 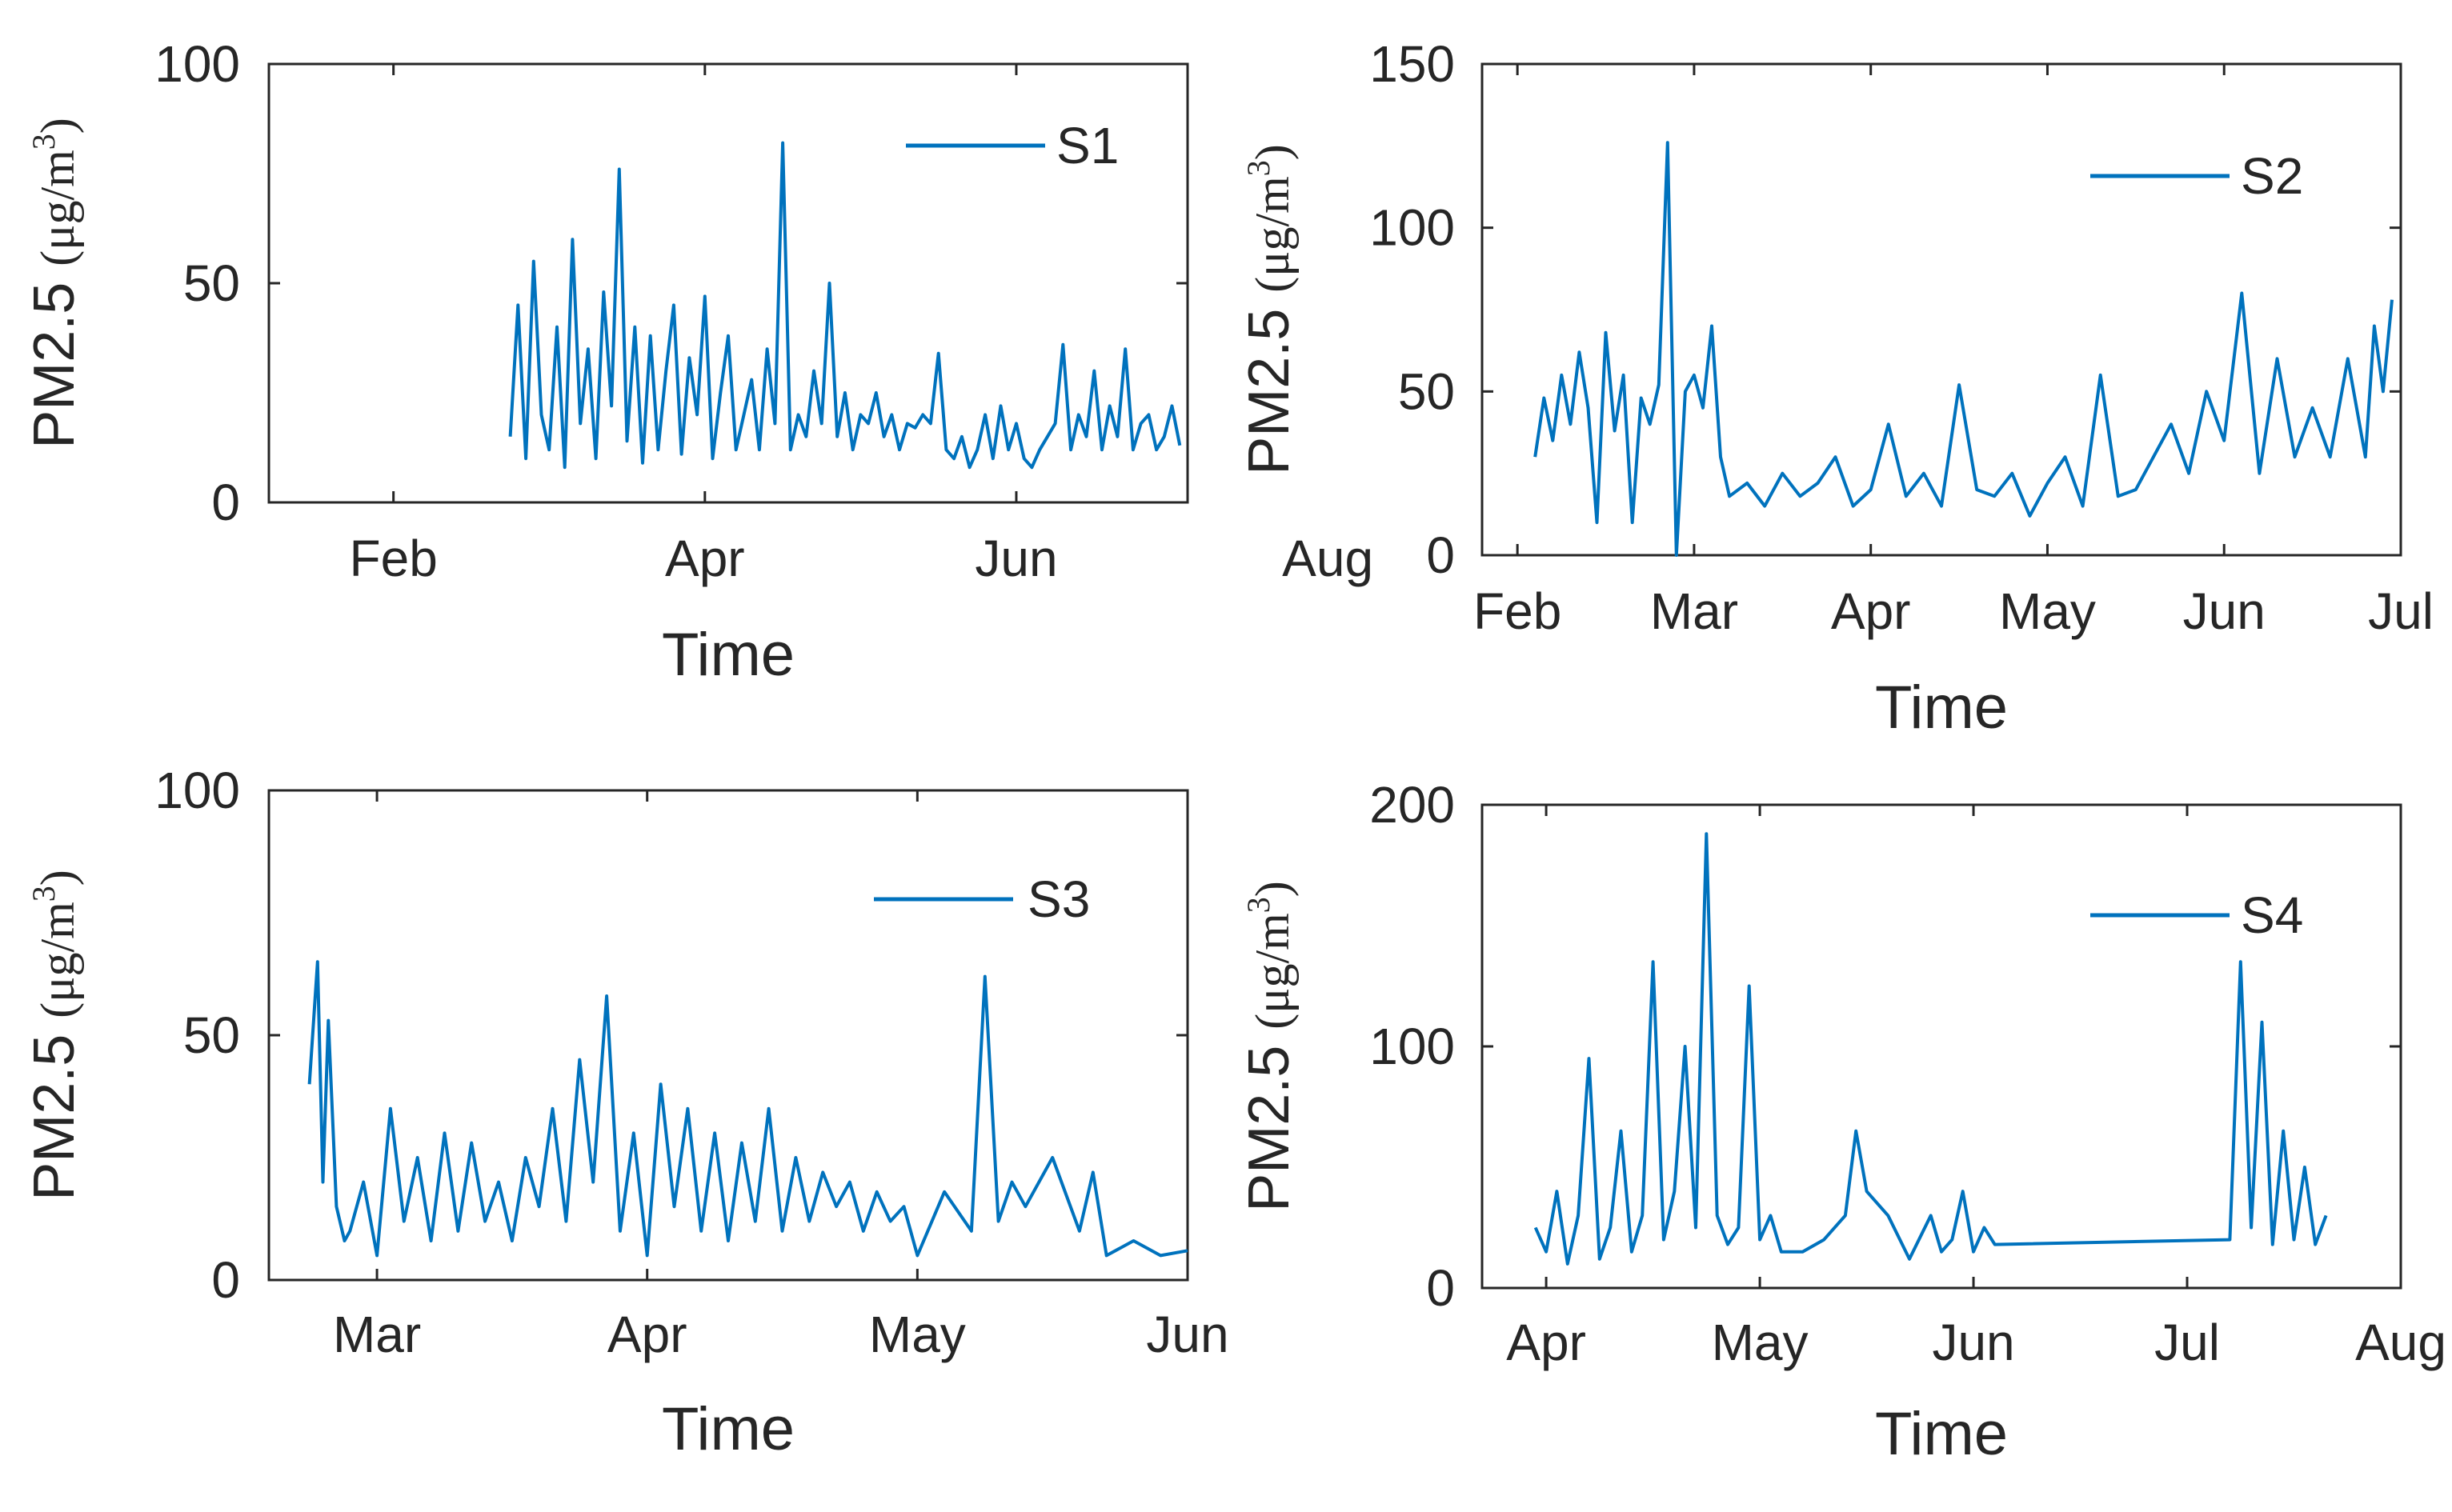 I want to click on series-line-s1, so click(x=845, y=305).